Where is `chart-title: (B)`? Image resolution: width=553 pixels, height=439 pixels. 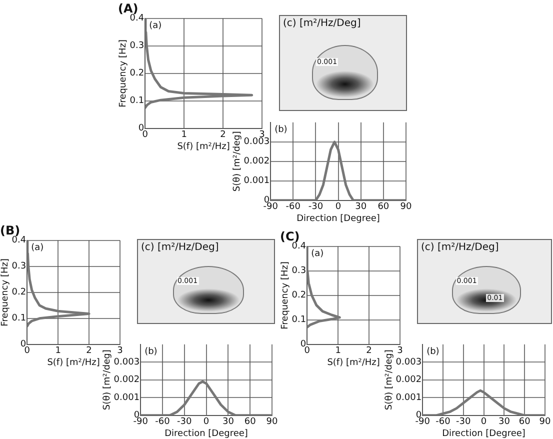 chart-title: (B) is located at coordinates (10, 230).